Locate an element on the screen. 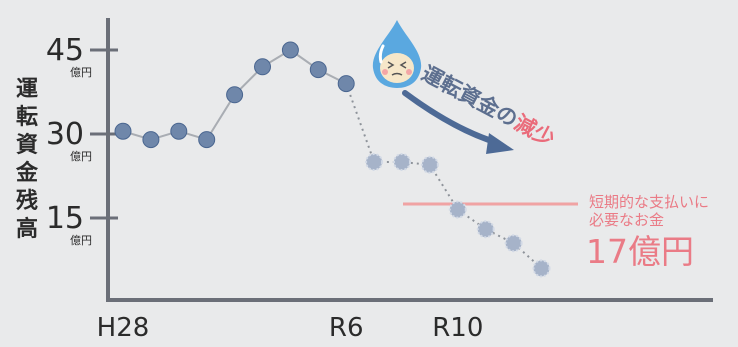 This screenshot has height=347, width=738. decrease-arrow-head is located at coordinates (500, 143).